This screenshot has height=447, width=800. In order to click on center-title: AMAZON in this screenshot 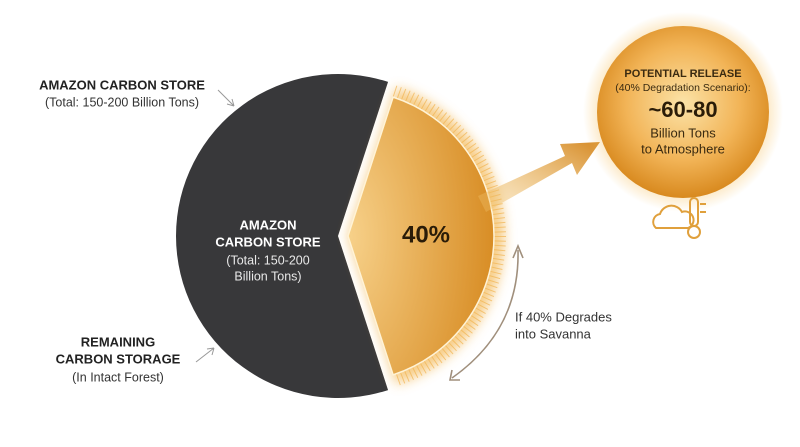, I will do `click(267, 224)`.